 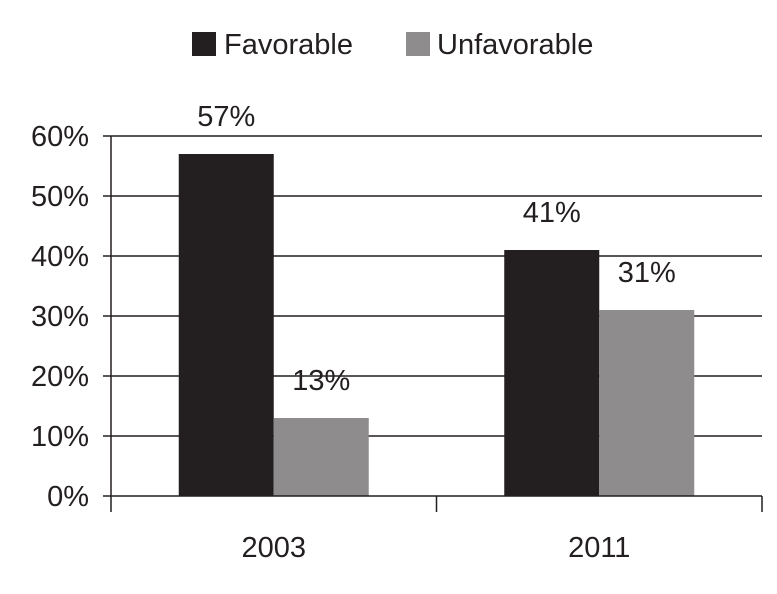 What do you see at coordinates (226, 117) in the screenshot?
I see `data-label: 57%` at bounding box center [226, 117].